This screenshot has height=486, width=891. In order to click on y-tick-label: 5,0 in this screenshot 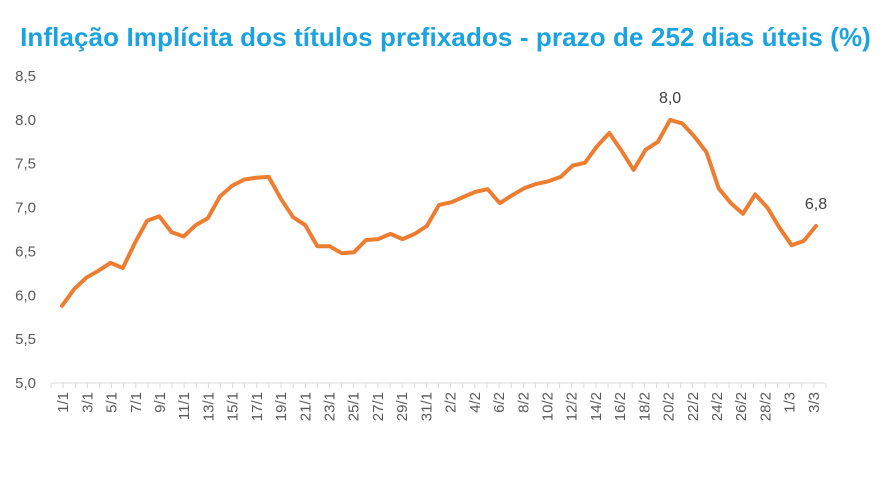, I will do `click(25, 383)`.